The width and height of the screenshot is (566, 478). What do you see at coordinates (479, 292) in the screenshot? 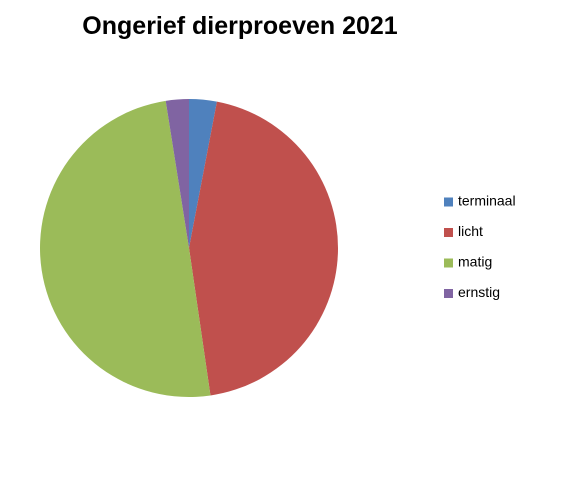
I see `legend-label: ernstig` at bounding box center [479, 292].